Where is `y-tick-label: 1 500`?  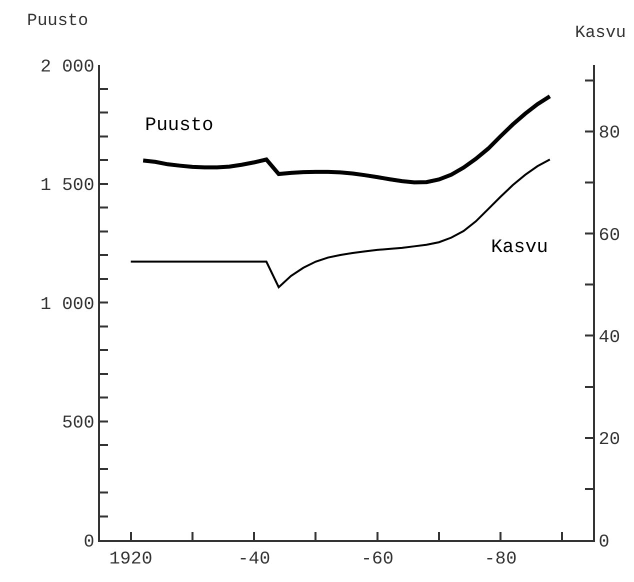 y-tick-label: 1 500 is located at coordinates (67, 186).